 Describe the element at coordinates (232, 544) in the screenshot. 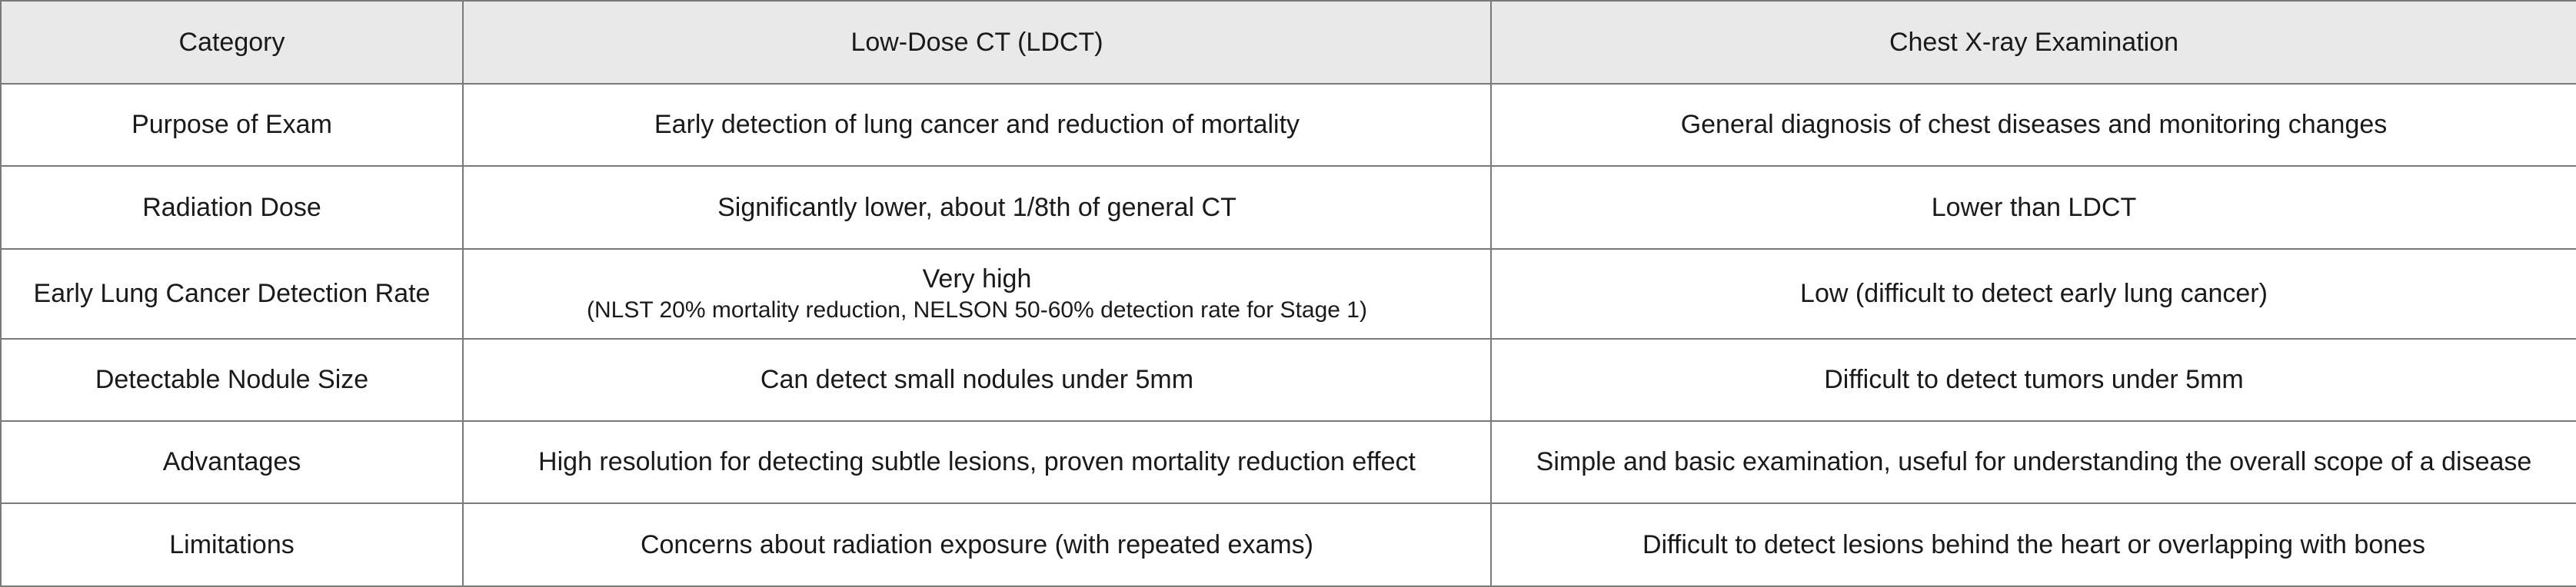

I see `row-category: Limitations` at that location.